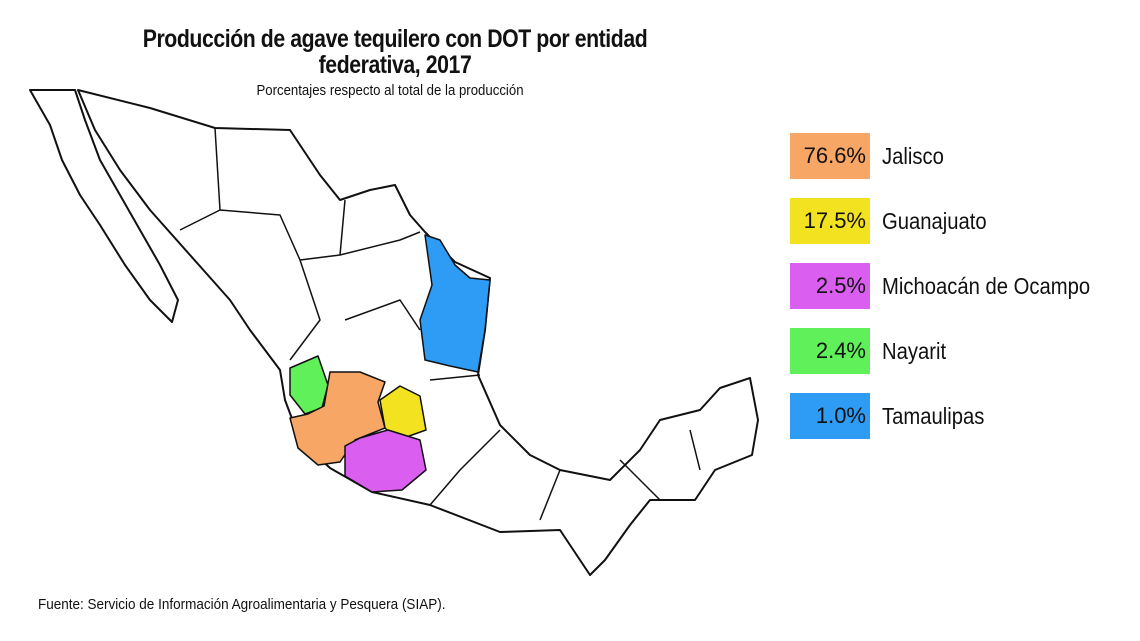 This screenshot has height=641, width=1140. Describe the element at coordinates (954, 351) in the screenshot. I see `legend-item-nayarit: 2.4% Nayarit` at that location.